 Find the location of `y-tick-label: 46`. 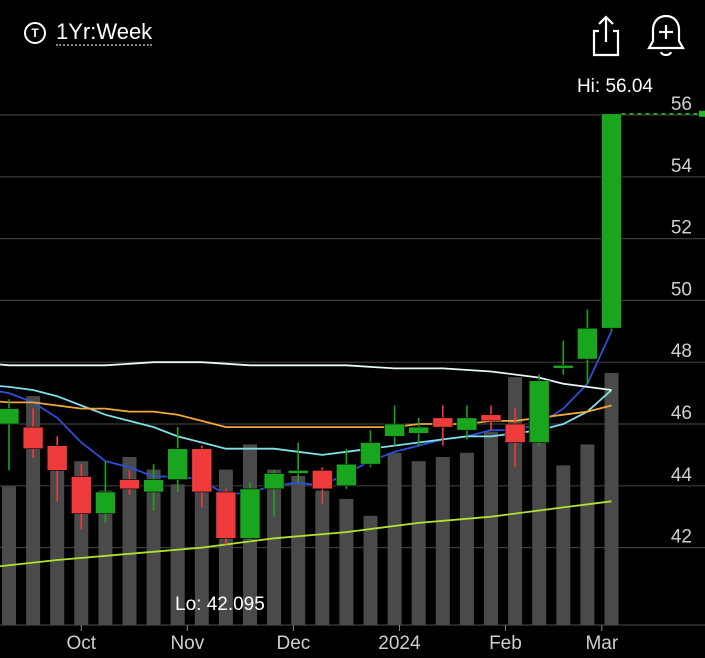

y-tick-label: 46 is located at coordinates (681, 413).